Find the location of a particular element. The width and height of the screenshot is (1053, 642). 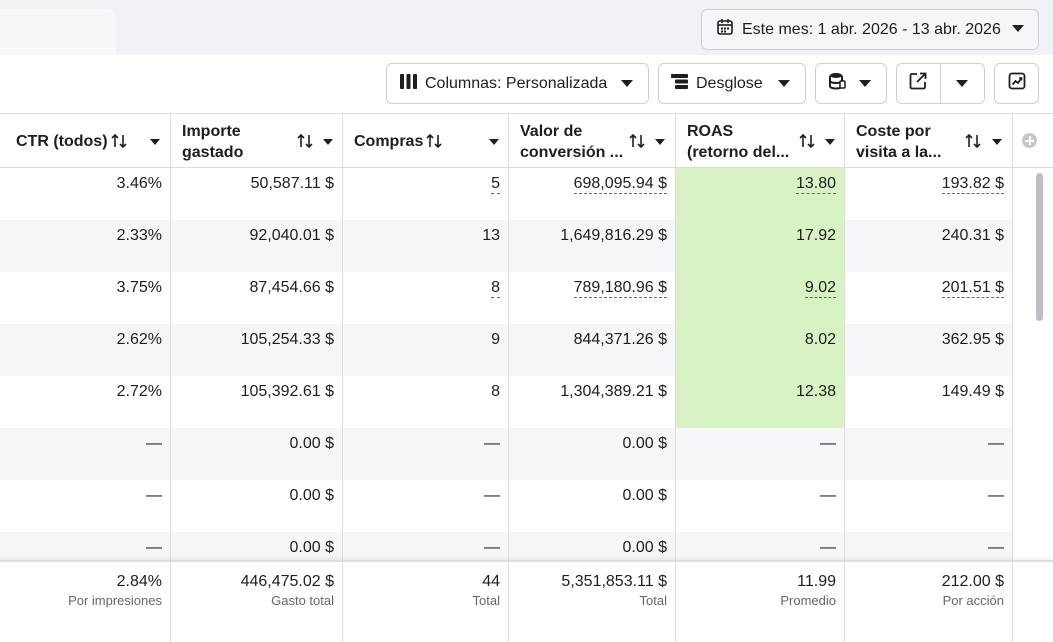

cell-roas: 12.38 is located at coordinates (760, 402).